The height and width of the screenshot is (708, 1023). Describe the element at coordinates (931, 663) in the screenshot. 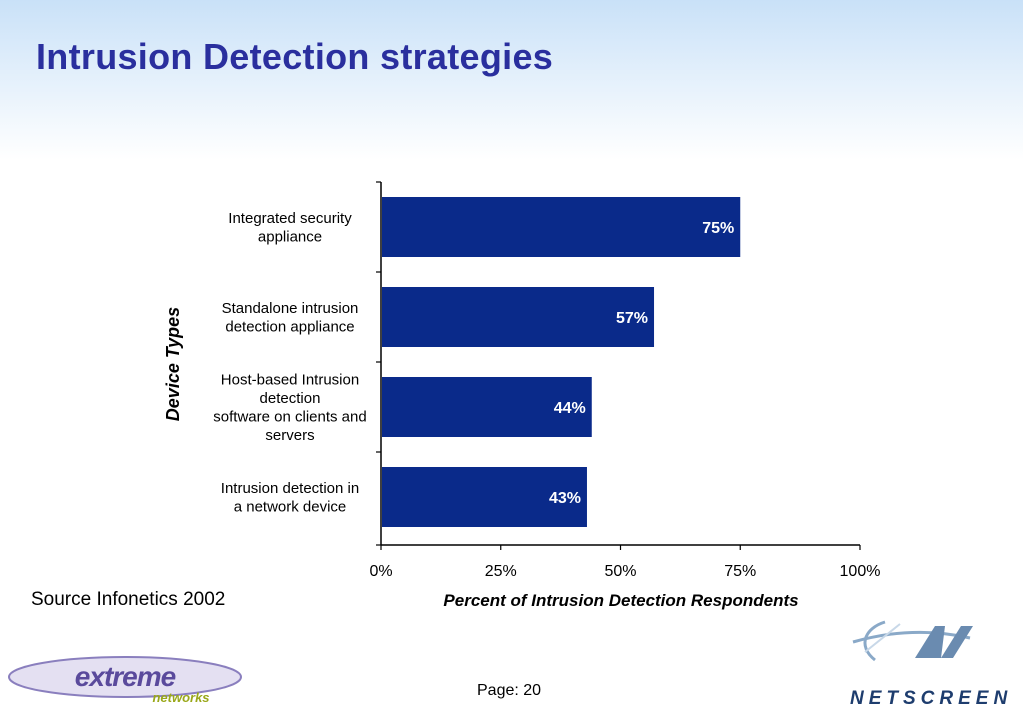

I see `netscreen-logo: NETSCREEN` at that location.